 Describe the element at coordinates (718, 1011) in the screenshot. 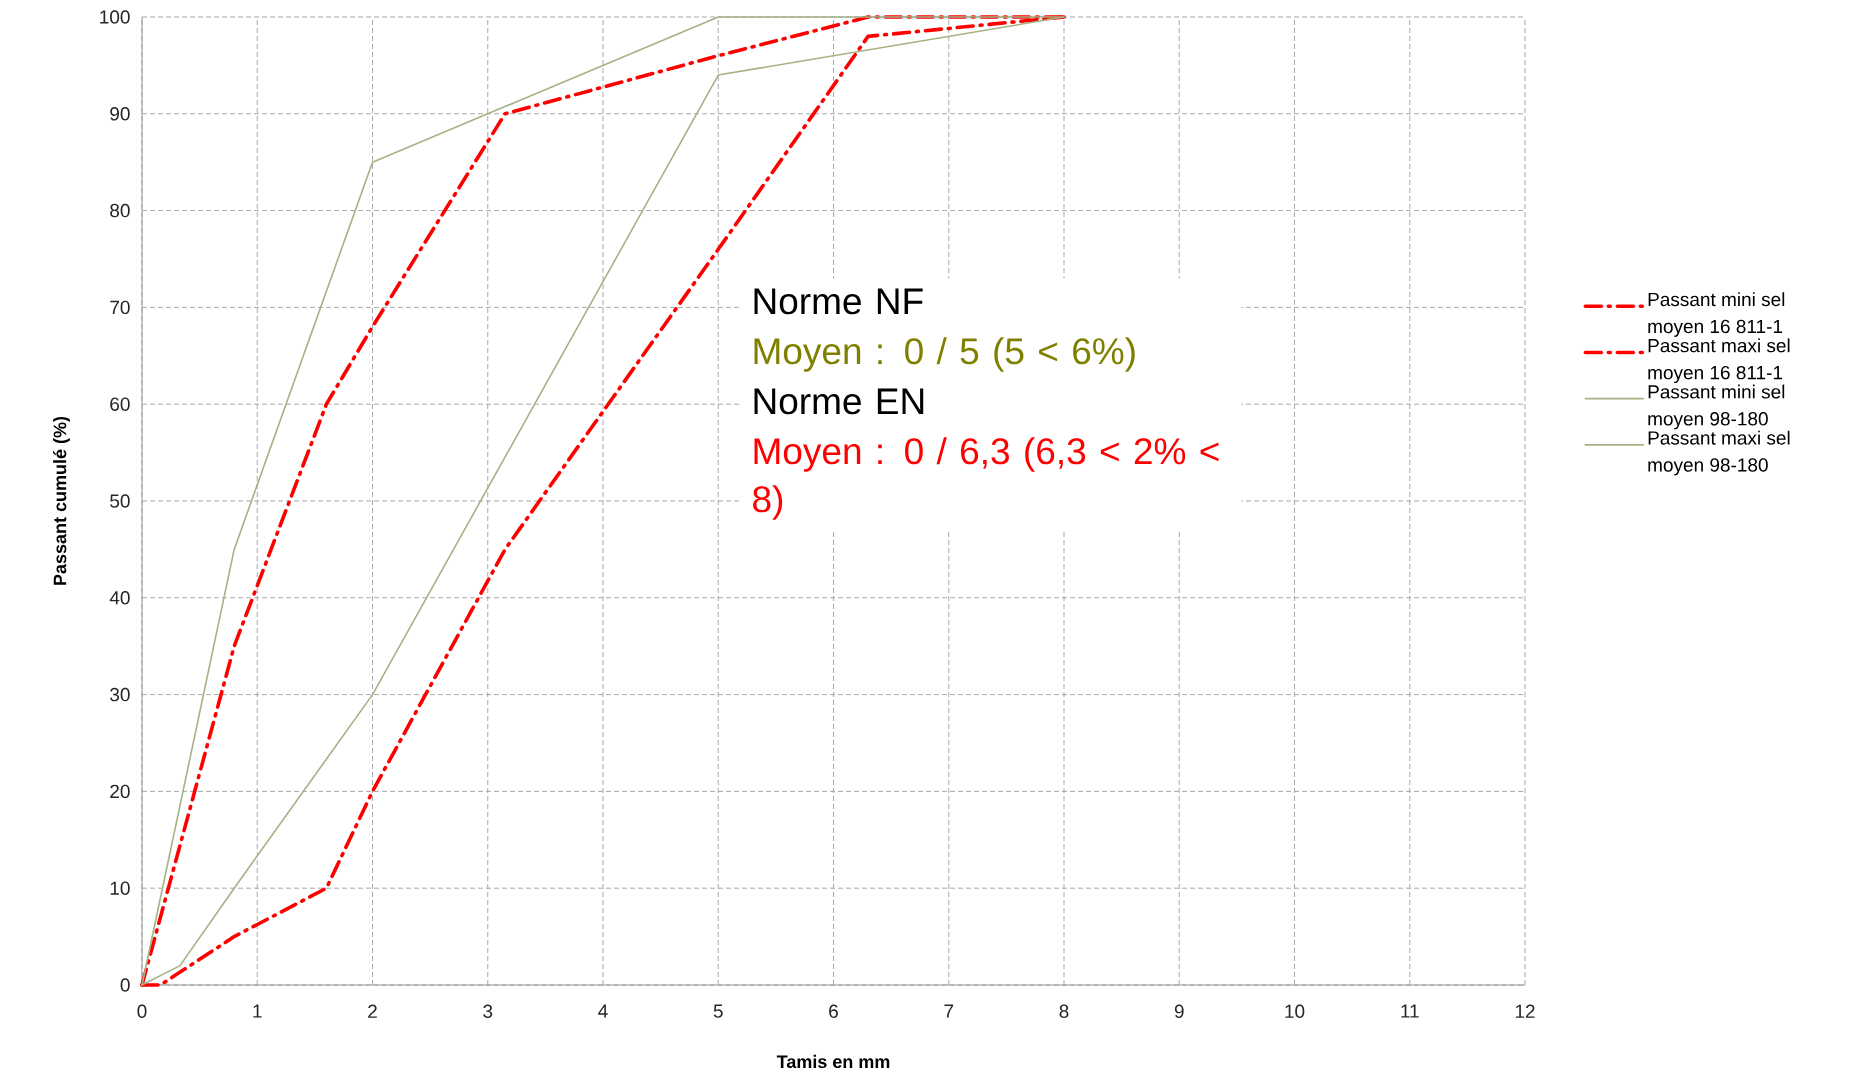

I see `x-tick-label: 5` at that location.